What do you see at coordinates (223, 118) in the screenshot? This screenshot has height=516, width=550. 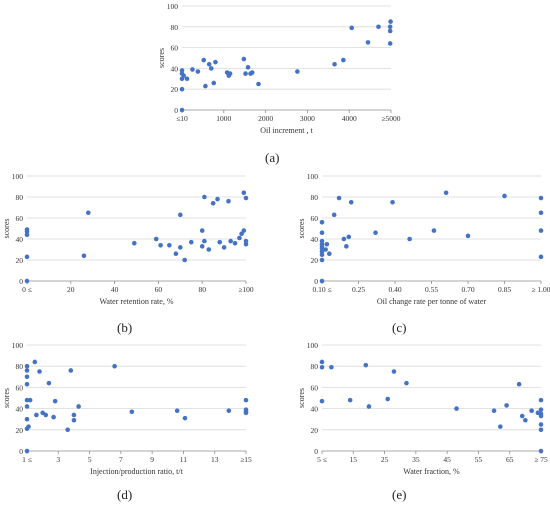 I see `x-tick-label: 1000` at bounding box center [223, 118].